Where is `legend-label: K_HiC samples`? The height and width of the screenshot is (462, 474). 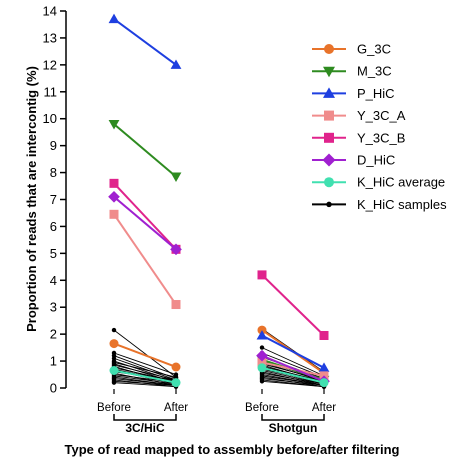
legend-label: K_HiC samples is located at coordinates (402, 204).